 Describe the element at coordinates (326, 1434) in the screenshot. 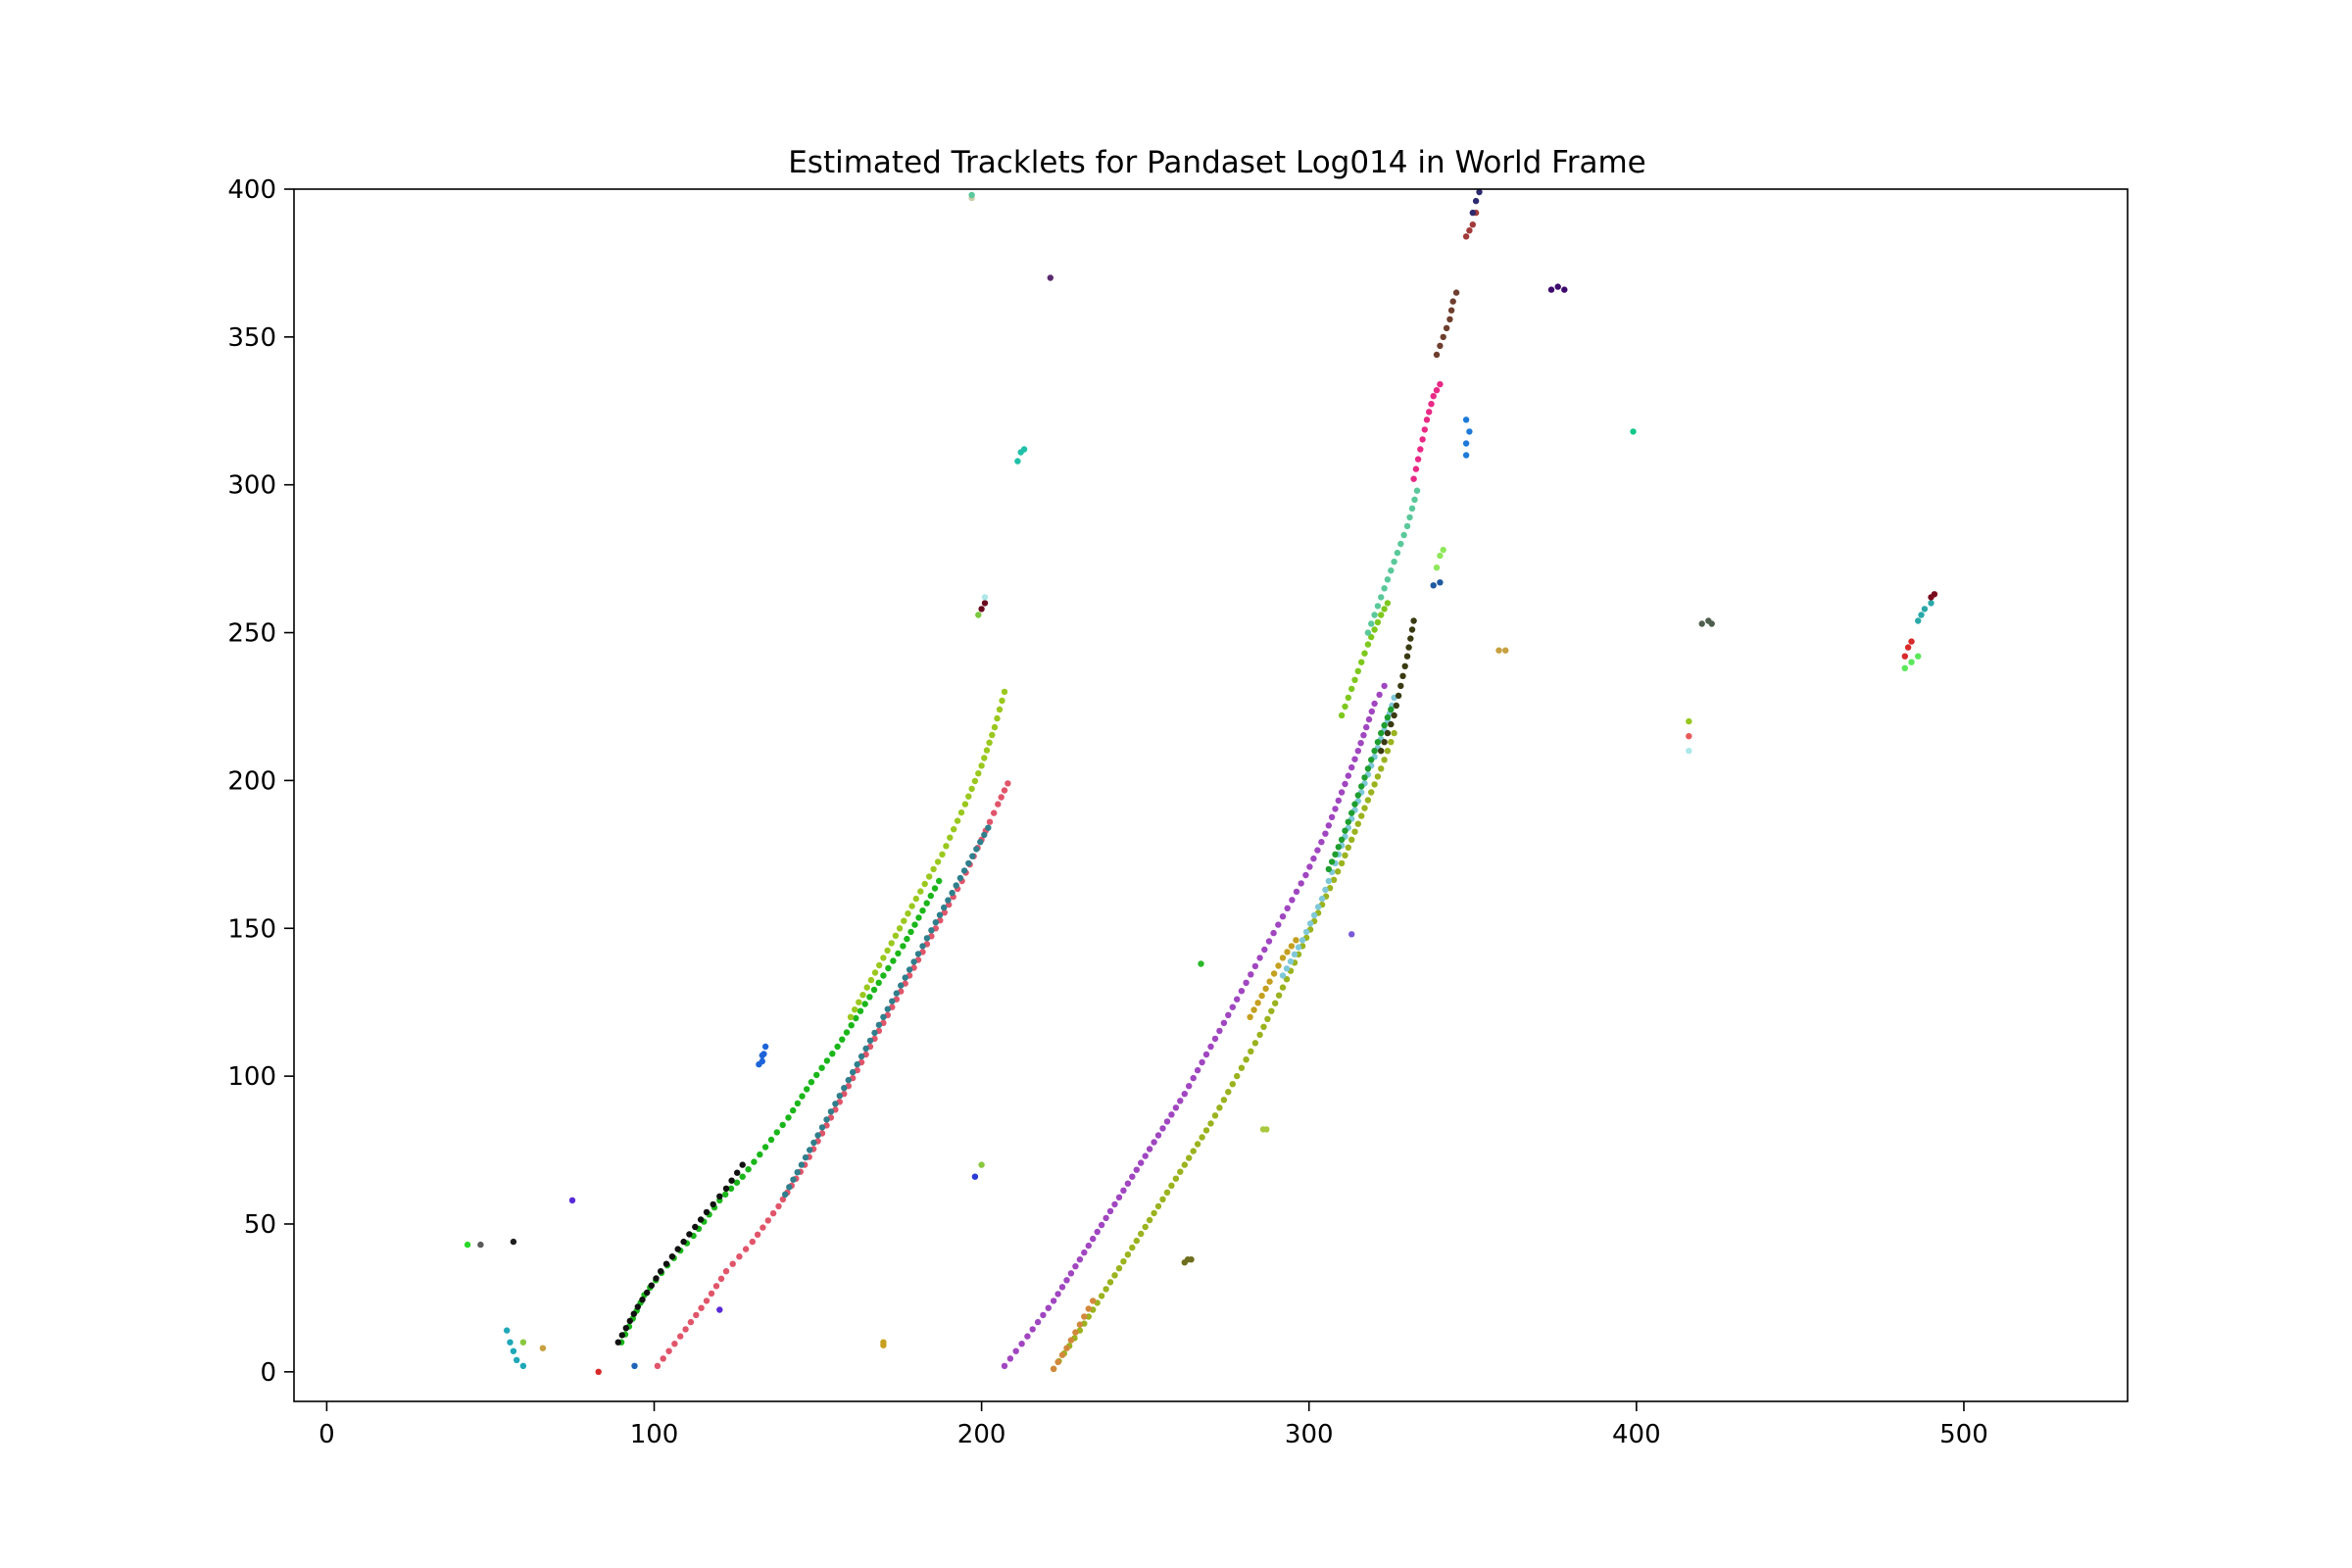

I see `x-tick-label: 0` at that location.